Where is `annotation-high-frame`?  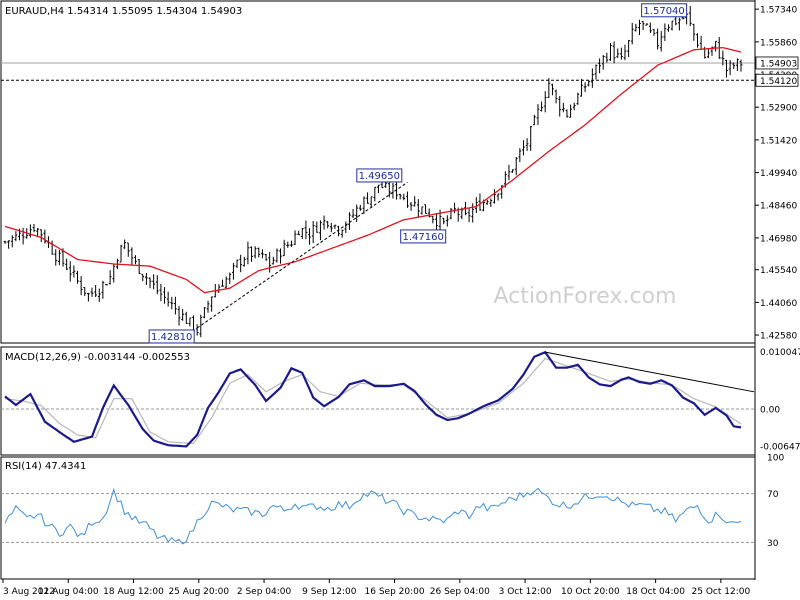 annotation-high-frame is located at coordinates (664, 10).